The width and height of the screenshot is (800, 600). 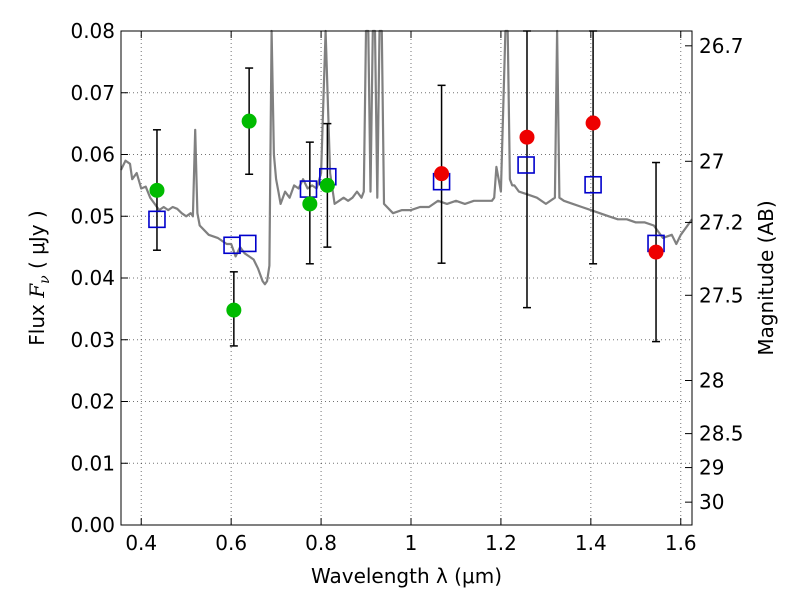 What do you see at coordinates (721, 46) in the screenshot?
I see `right-y-tick-label: 26.7` at bounding box center [721, 46].